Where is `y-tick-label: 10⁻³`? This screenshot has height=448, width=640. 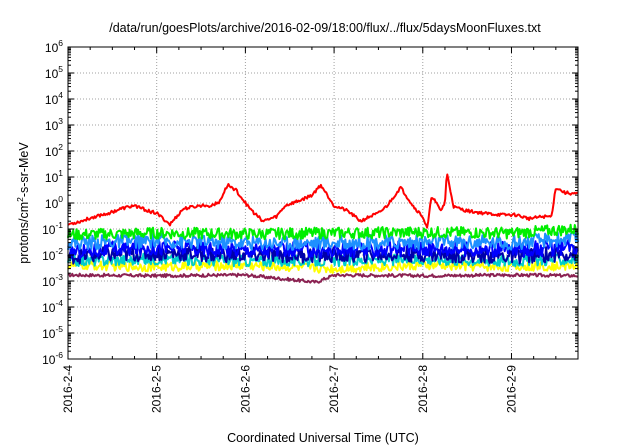 y-tick-label: 10⁻³ is located at coordinates (52, 280).